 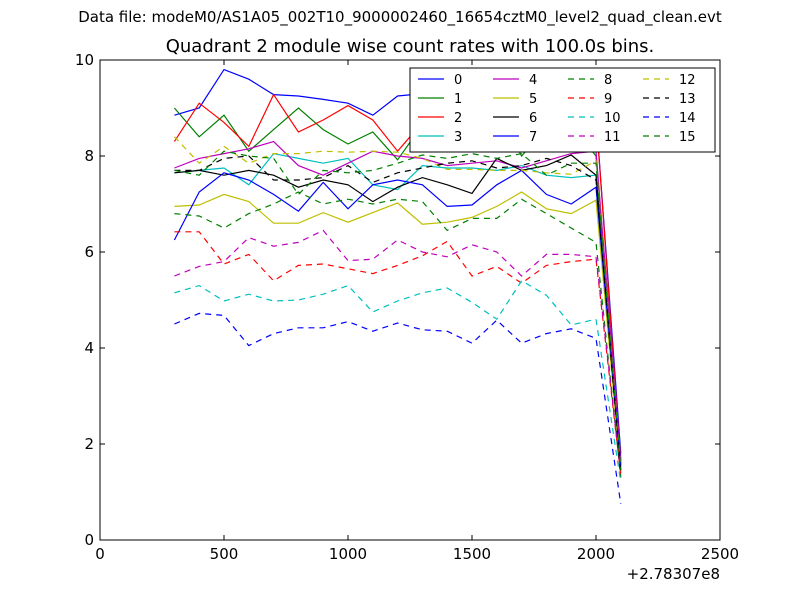 I want to click on legend-label-4: 4, so click(x=533, y=80).